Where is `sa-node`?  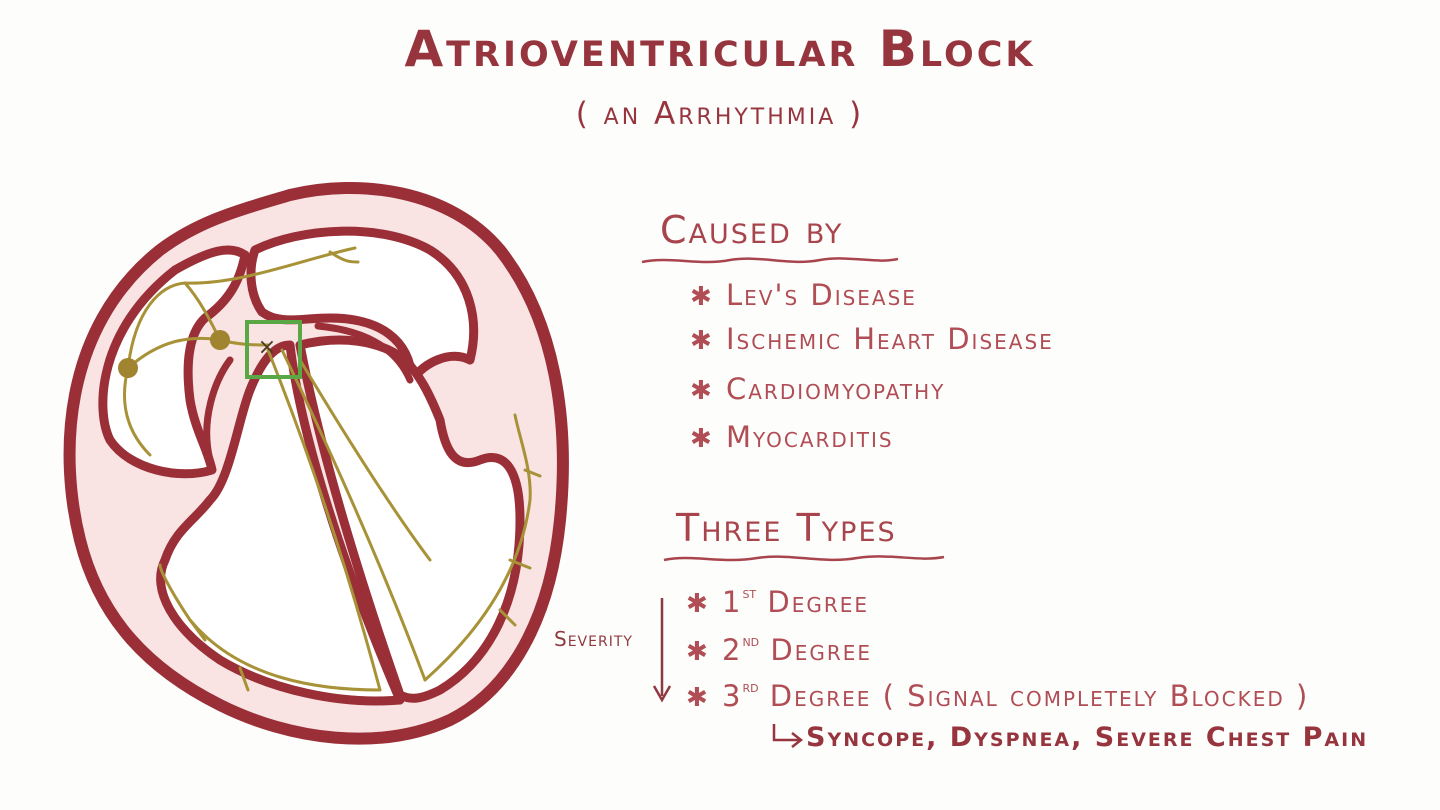
sa-node is located at coordinates (128, 368).